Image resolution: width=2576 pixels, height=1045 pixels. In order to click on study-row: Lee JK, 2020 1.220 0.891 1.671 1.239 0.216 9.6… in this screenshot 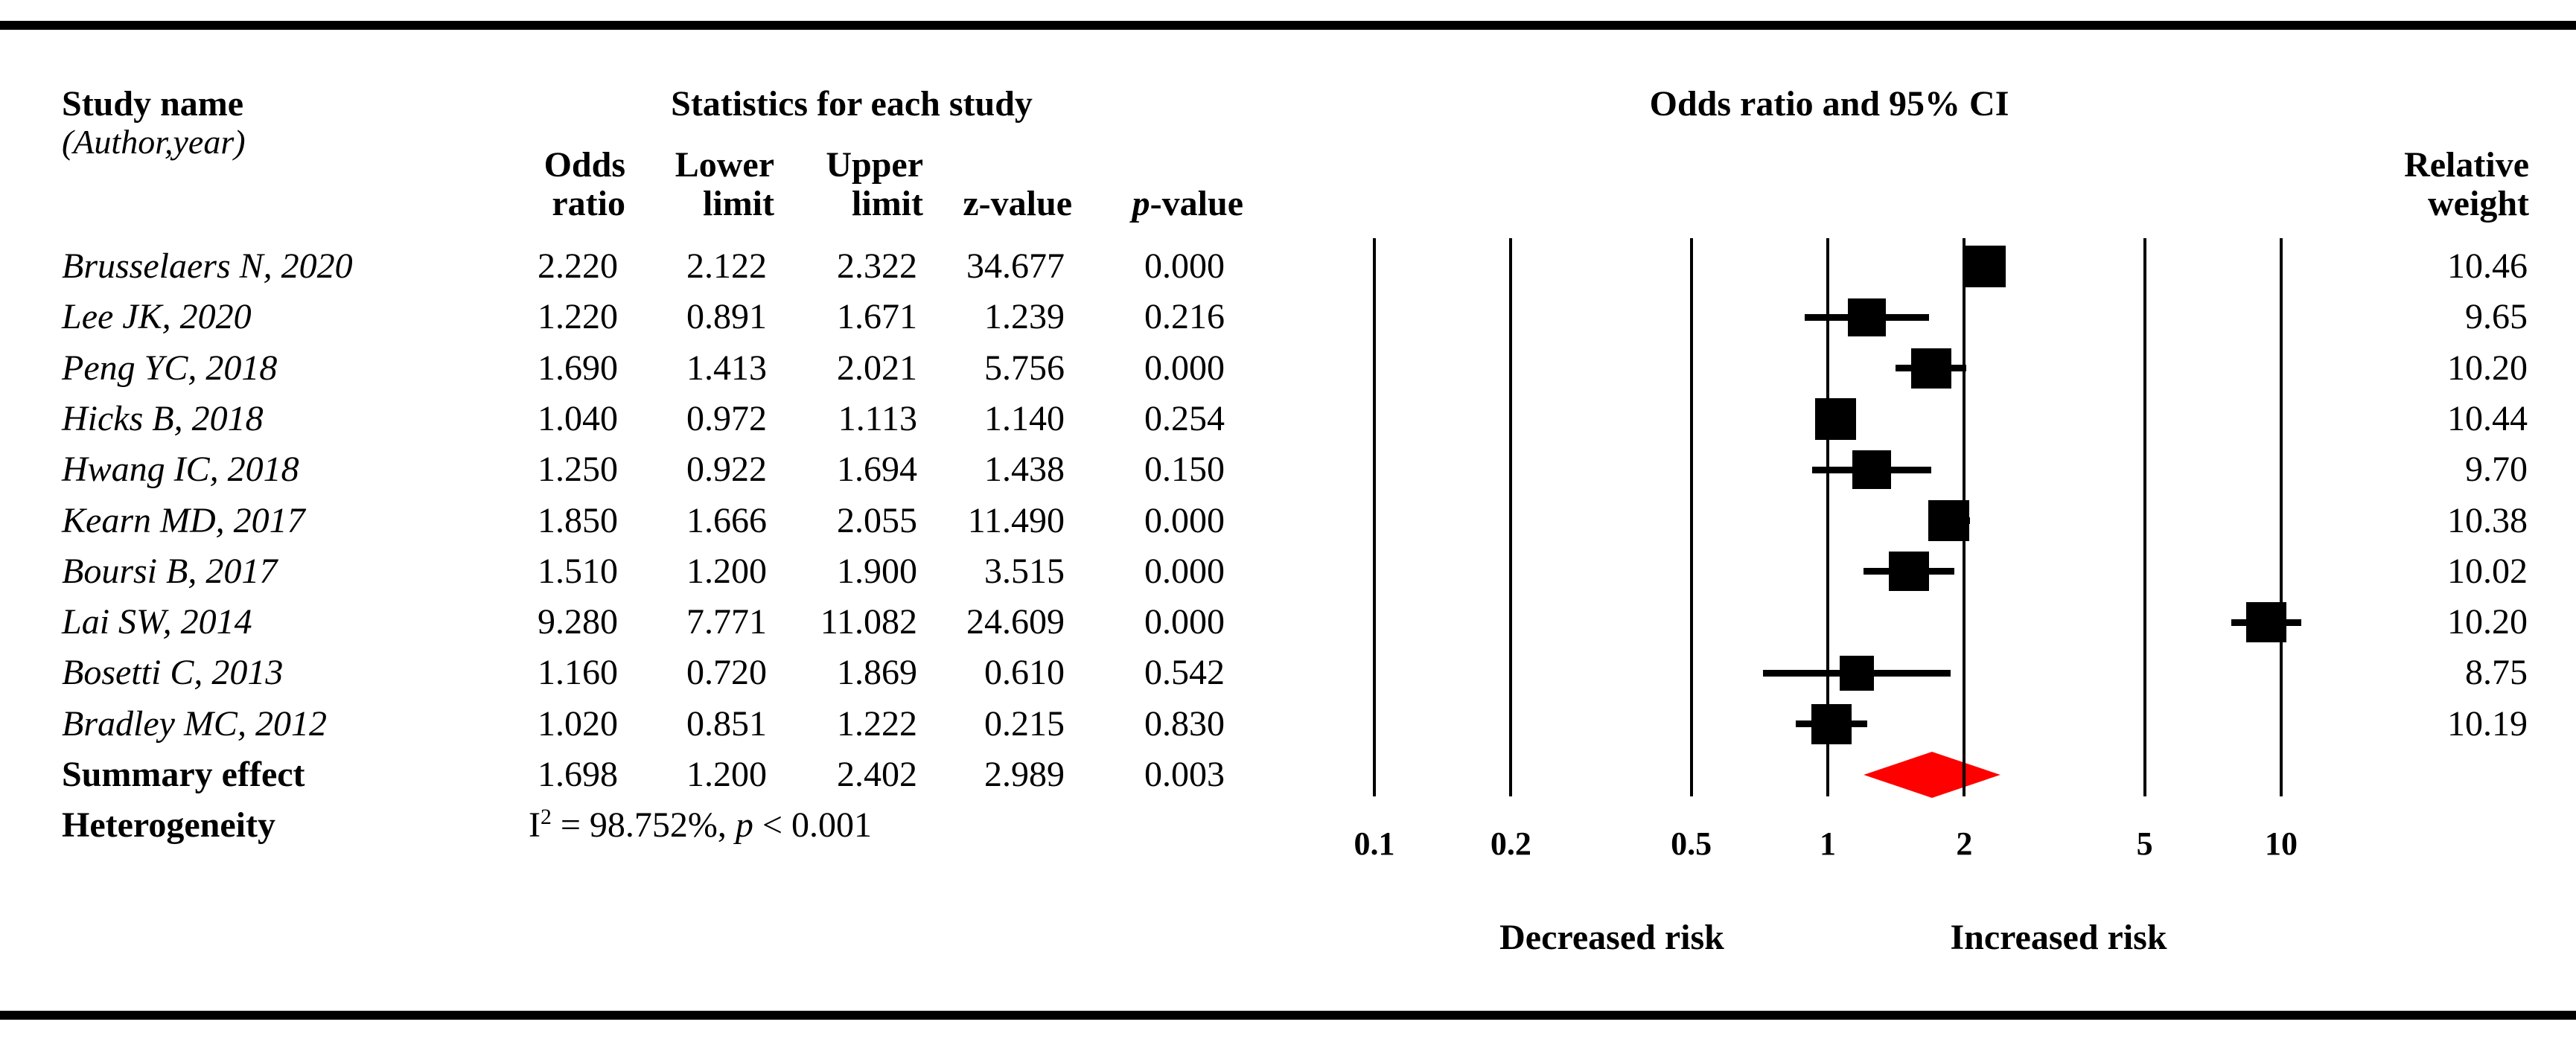, I will do `click(1288, 317)`.